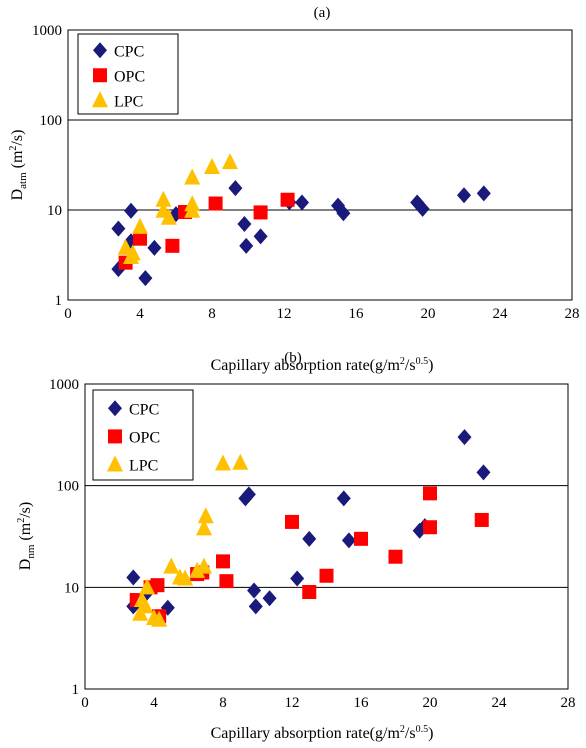  What do you see at coordinates (301, 220) in the screenshot?
I see `data-points-a` at bounding box center [301, 220].